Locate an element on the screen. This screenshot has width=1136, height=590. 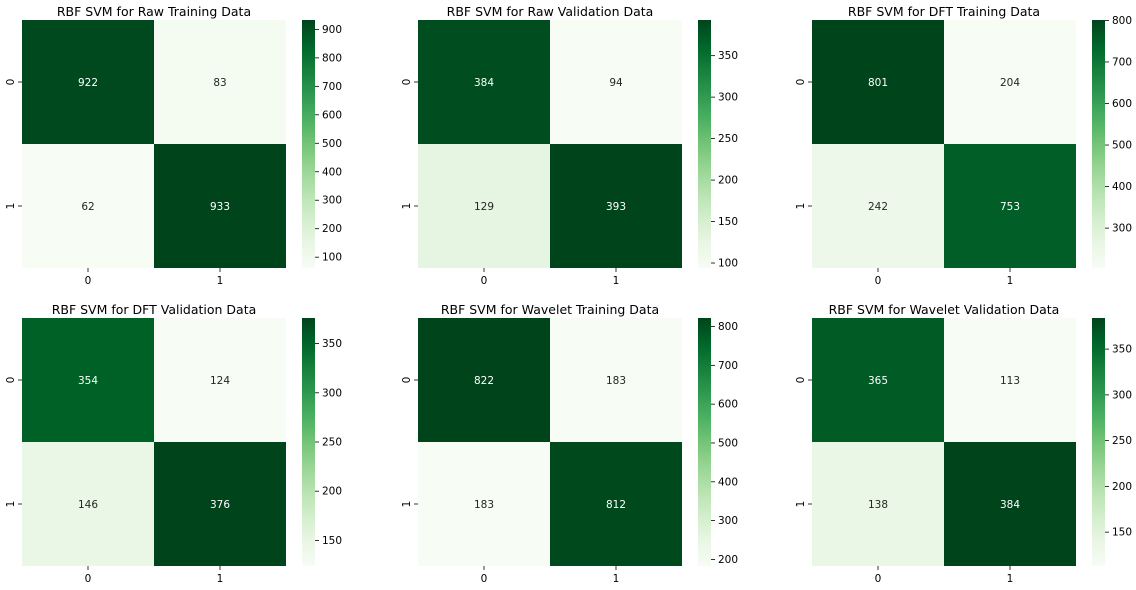
chart-title: RBF SVM for DFT Training Data is located at coordinates (944, 11).